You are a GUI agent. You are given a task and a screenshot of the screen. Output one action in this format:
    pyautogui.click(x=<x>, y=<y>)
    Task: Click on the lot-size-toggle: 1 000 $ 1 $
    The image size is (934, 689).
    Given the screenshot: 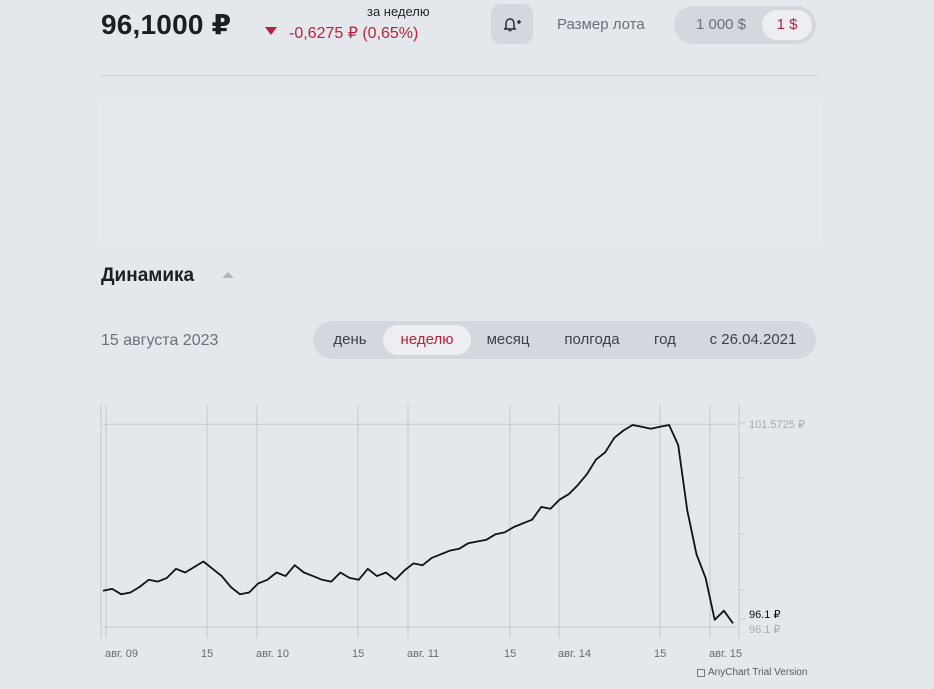 What is the action you would take?
    pyautogui.click(x=745, y=25)
    